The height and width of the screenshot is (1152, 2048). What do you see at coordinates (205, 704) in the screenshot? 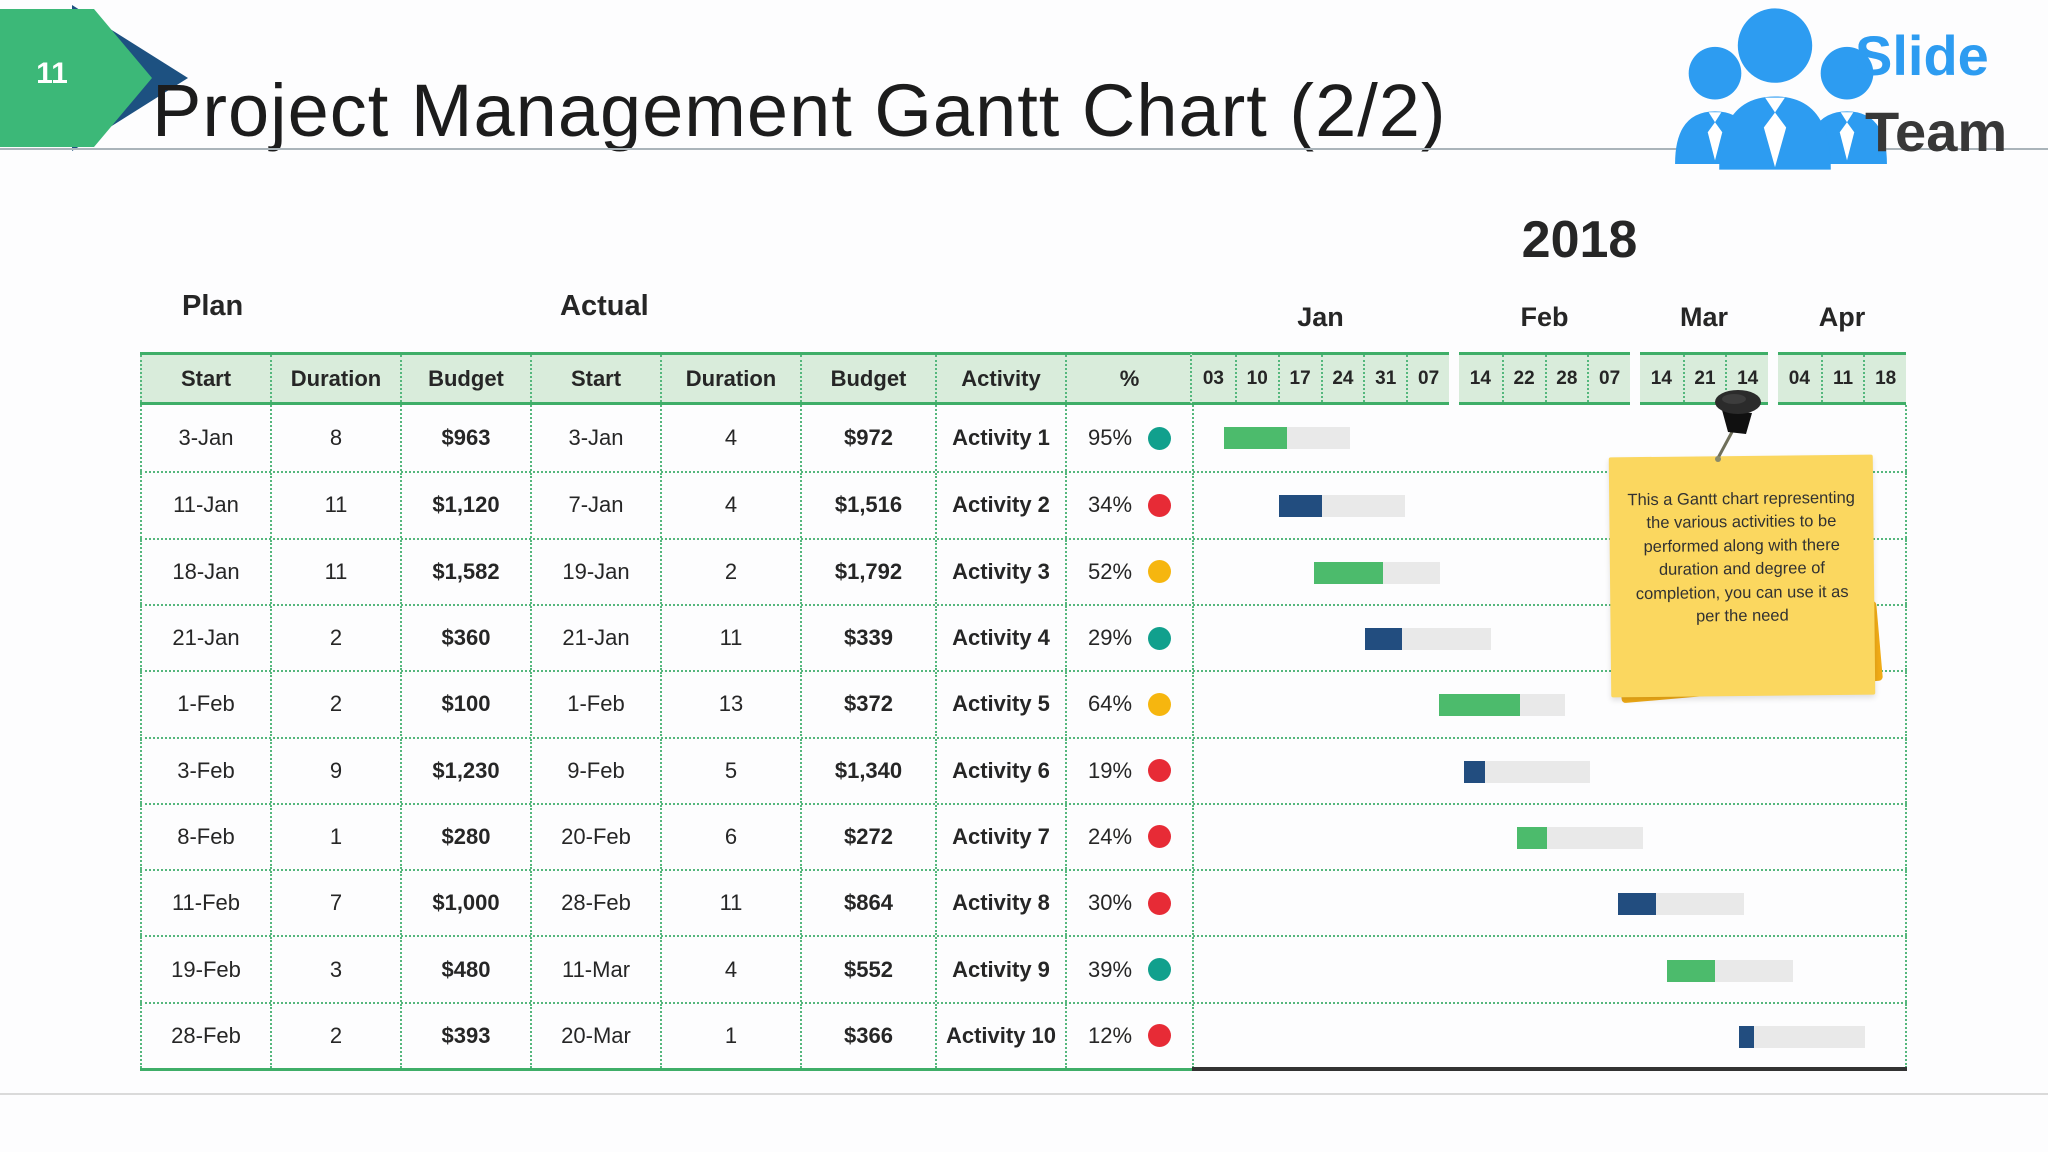
I see `cell-plan_start: 1-Feb` at bounding box center [205, 704].